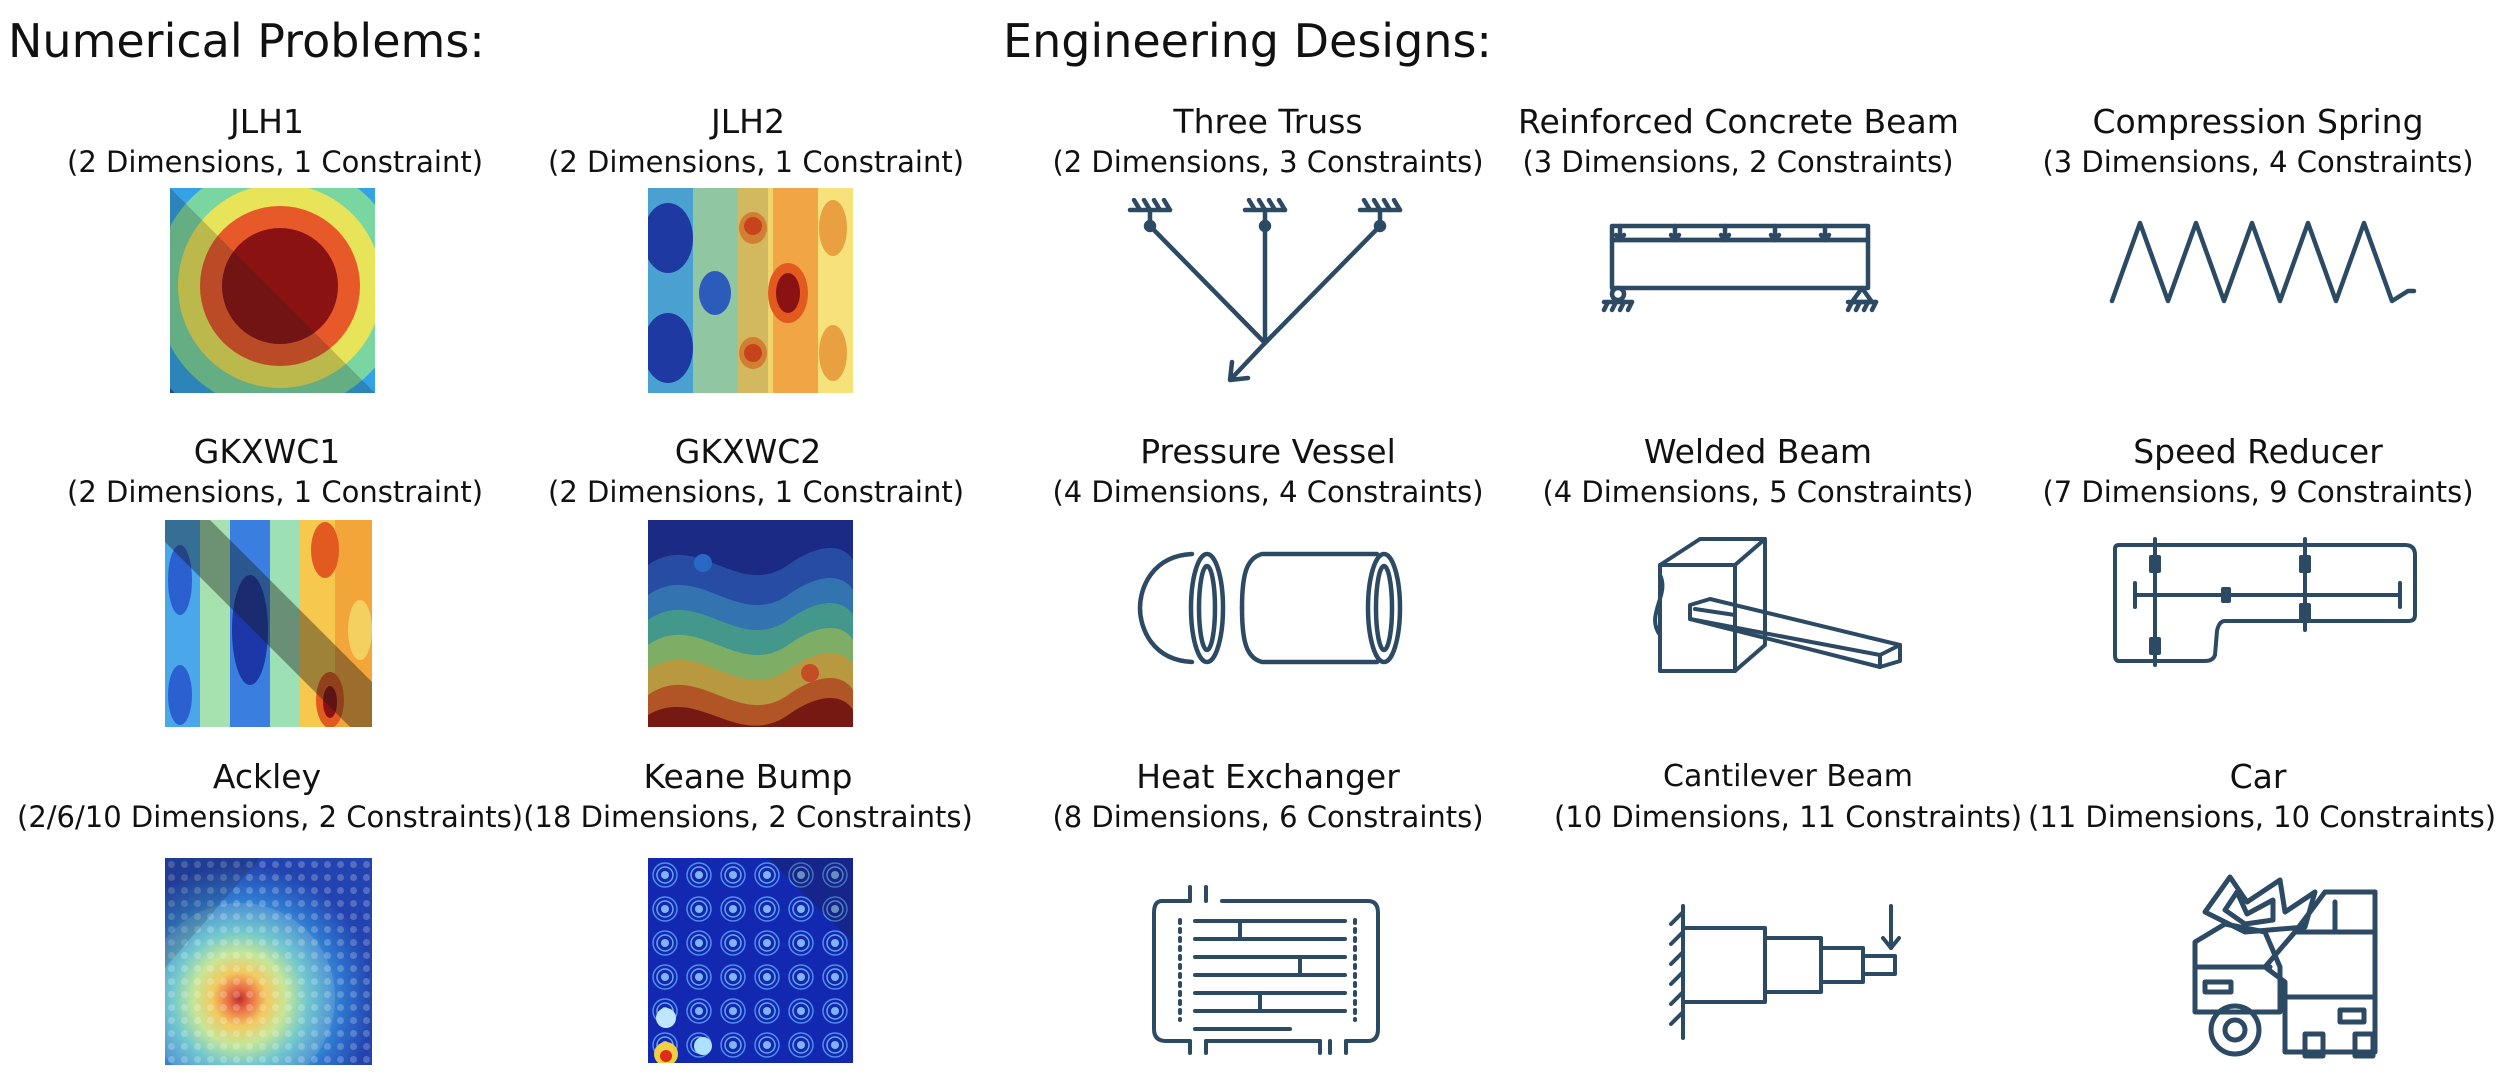  Describe the element at coordinates (1785, 970) in the screenshot. I see `cantilever-beam-icon` at that location.